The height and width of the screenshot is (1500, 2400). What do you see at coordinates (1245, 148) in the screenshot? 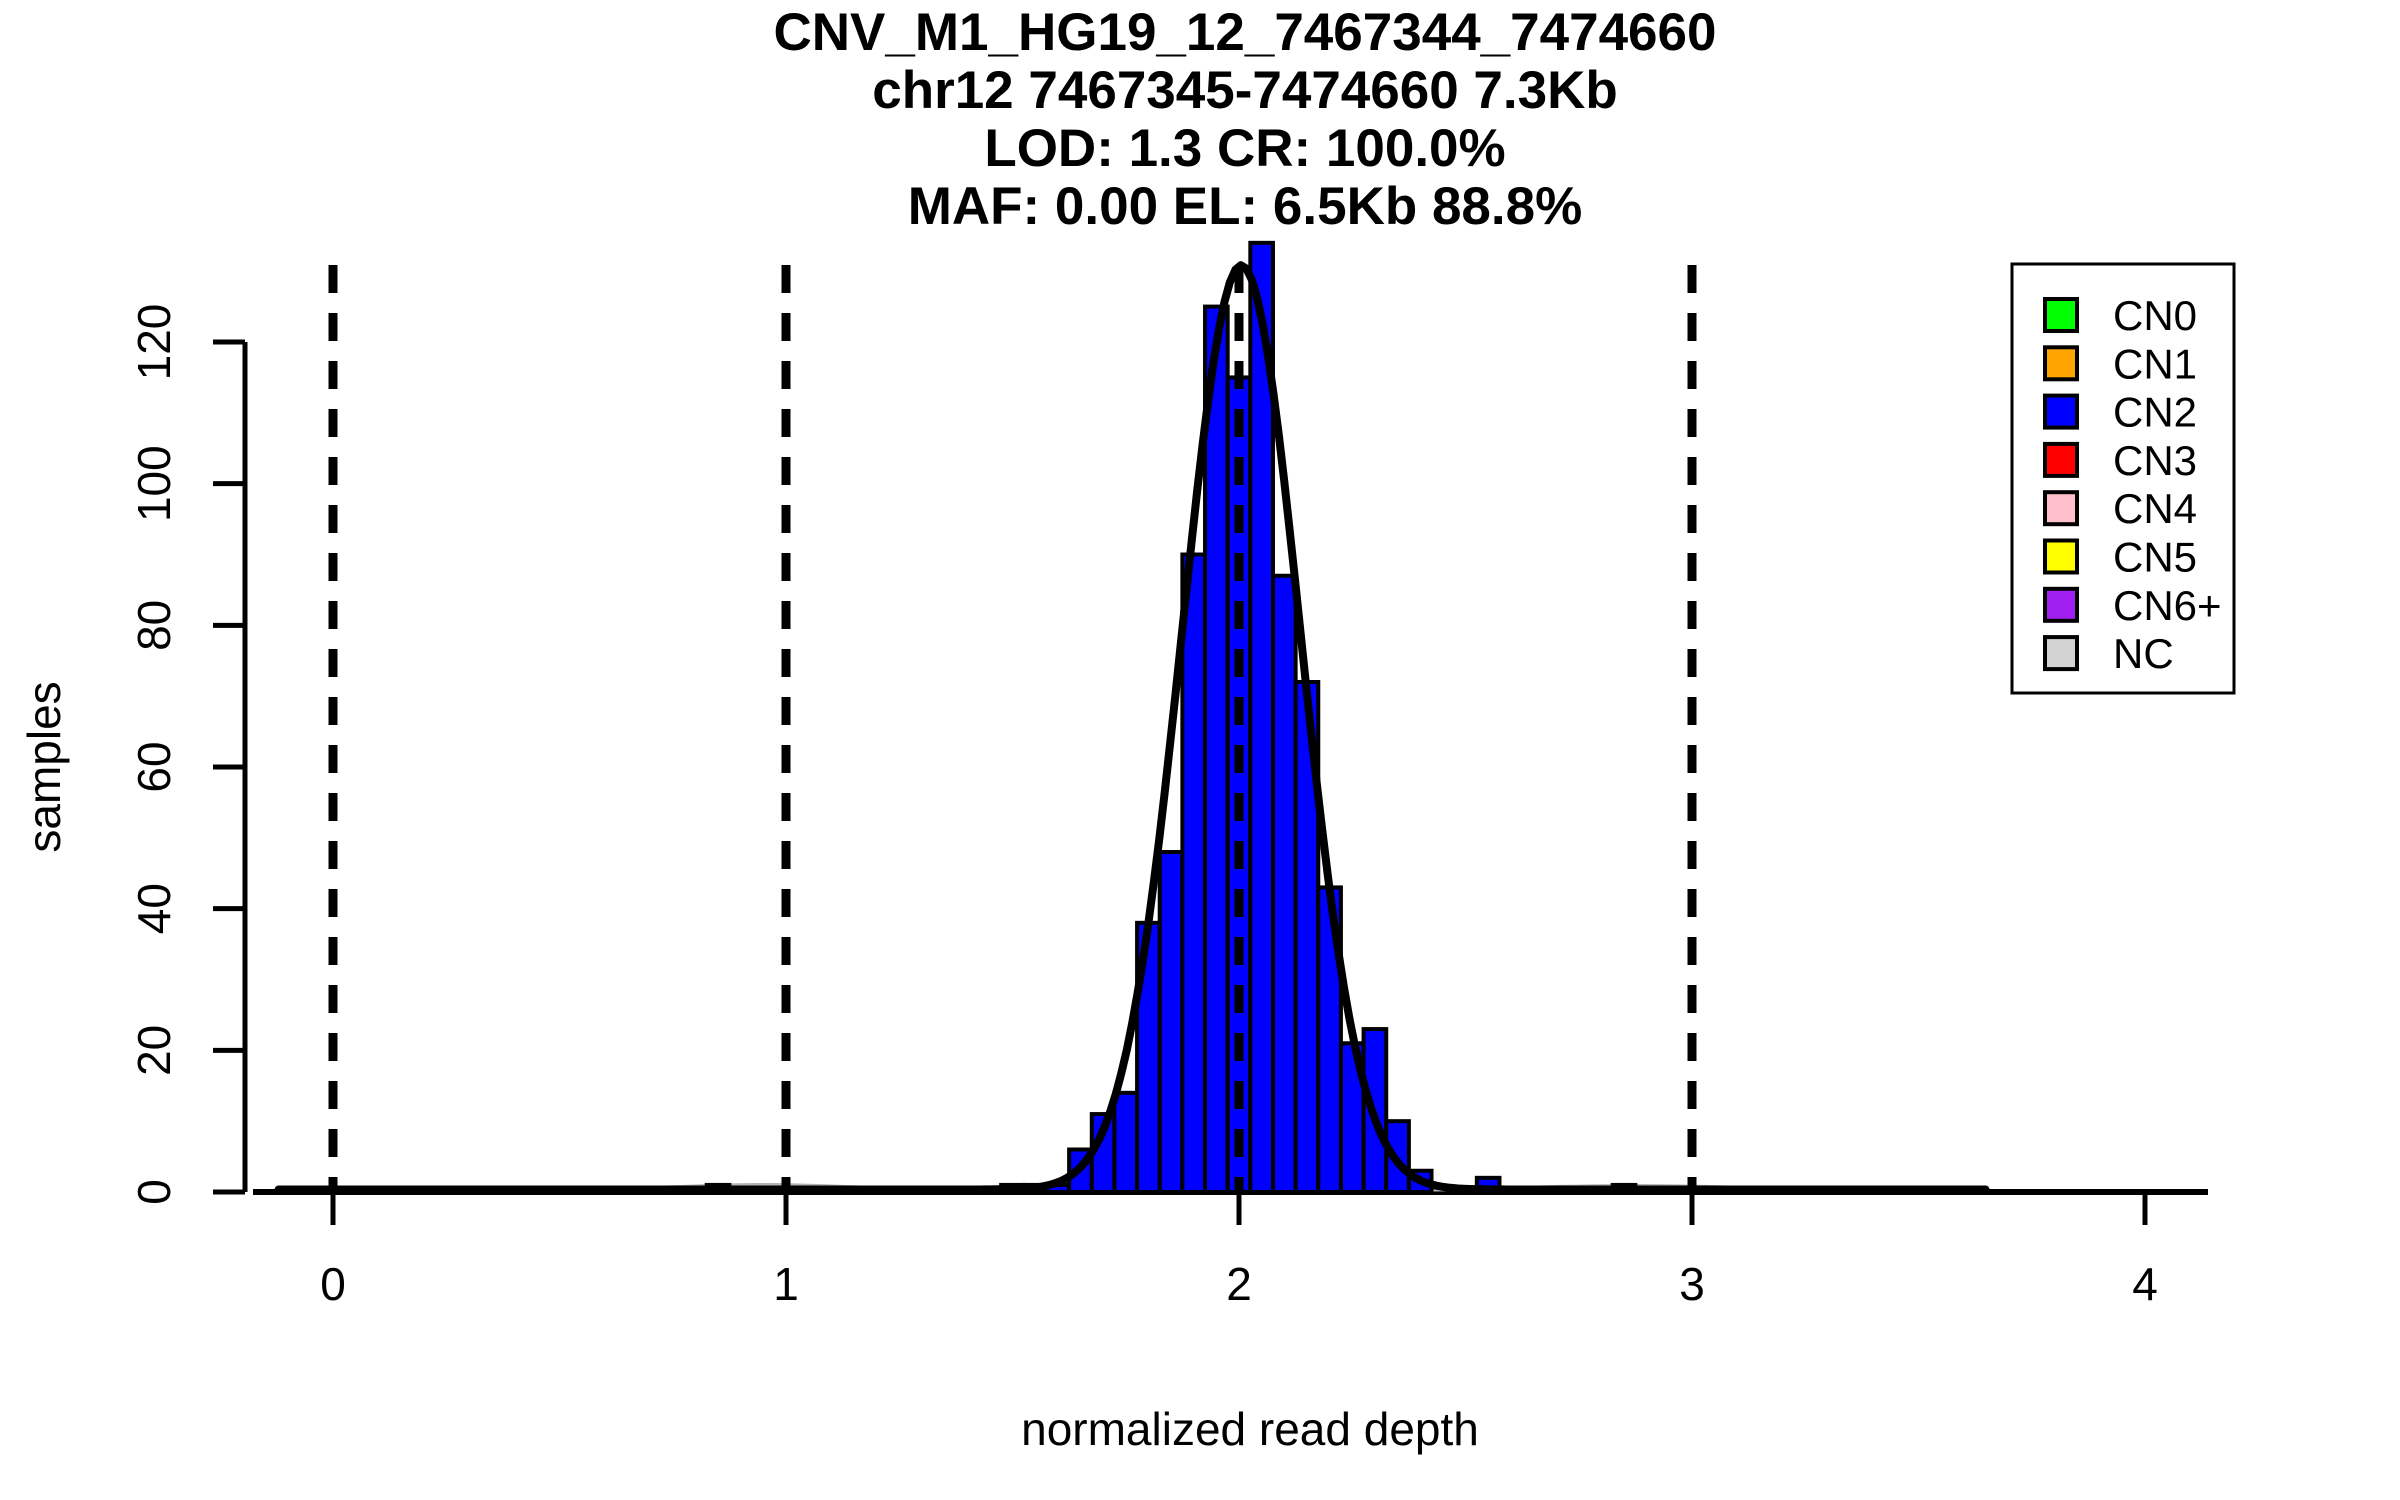
I see `chart-title-line-3: LOD: 1.3 CR: 100.0%` at bounding box center [1245, 148].